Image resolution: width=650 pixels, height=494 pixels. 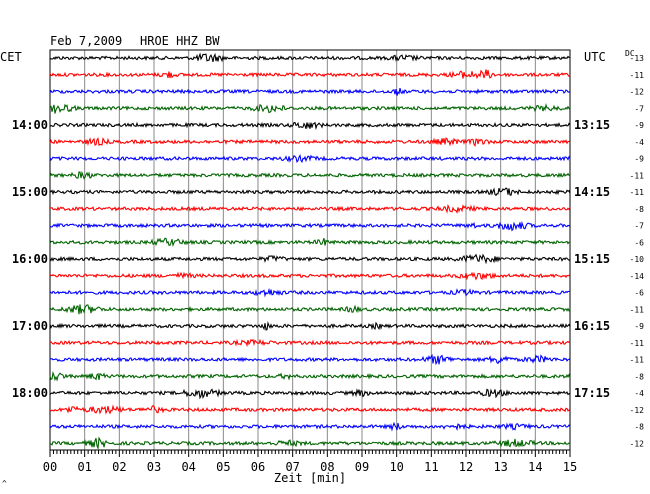 I want to click on x-tick-label: 07, so click(x=292, y=467).